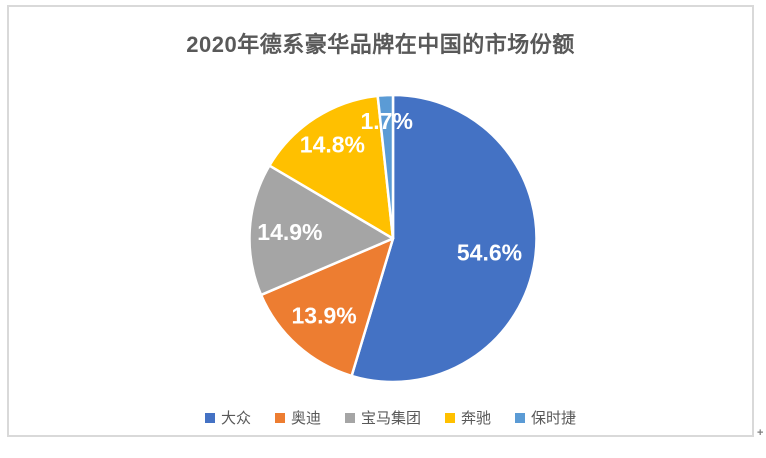  What do you see at coordinates (323, 316) in the screenshot?
I see `data-label-1: 13.9%` at bounding box center [323, 316].